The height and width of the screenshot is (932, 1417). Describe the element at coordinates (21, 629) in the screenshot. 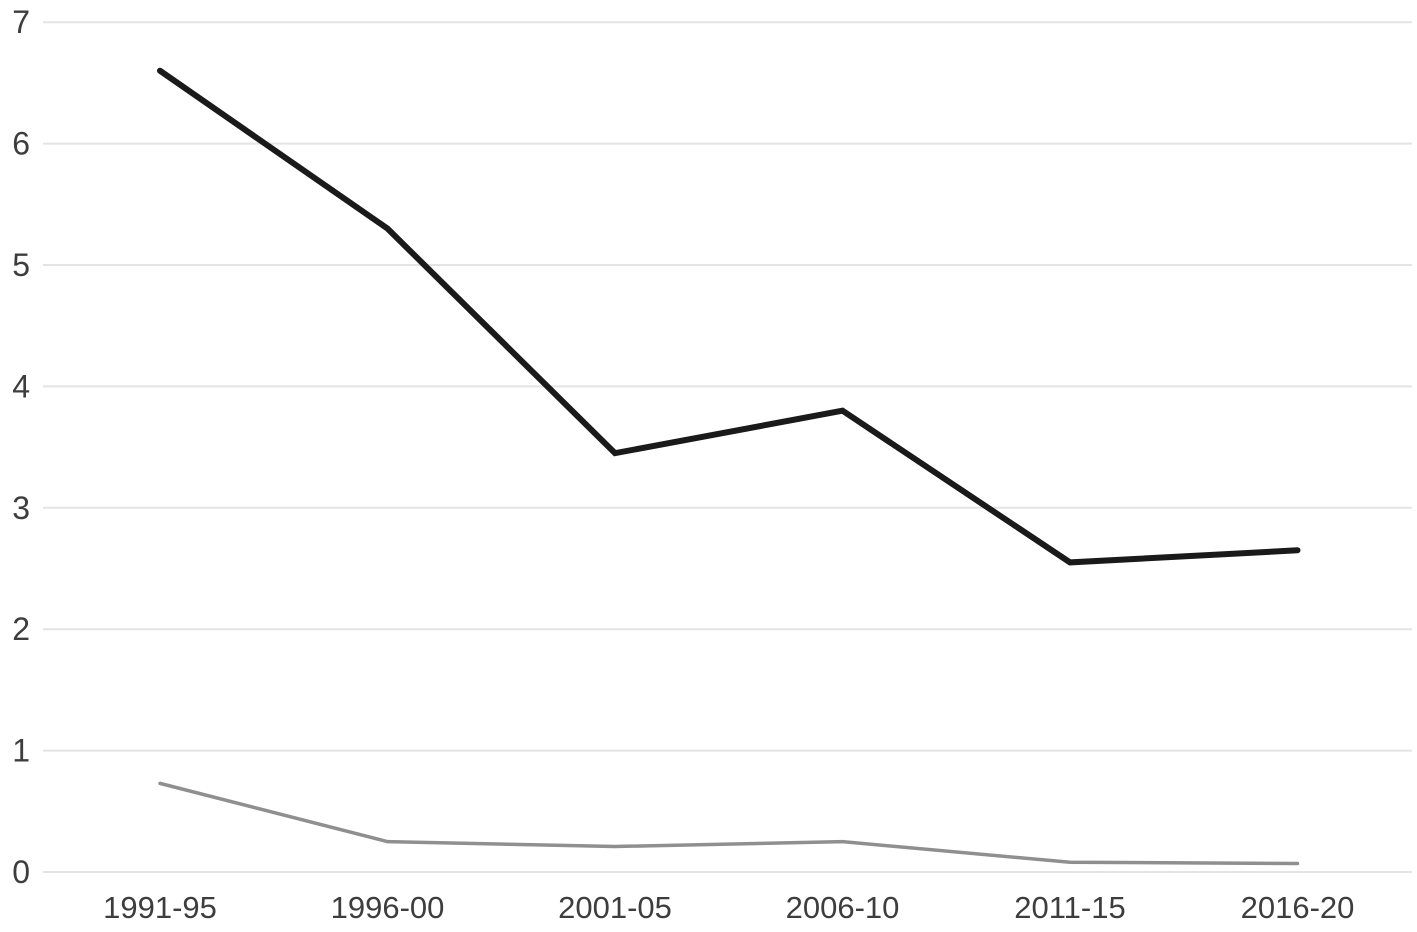

I see `y-tick-label: 2` at that location.